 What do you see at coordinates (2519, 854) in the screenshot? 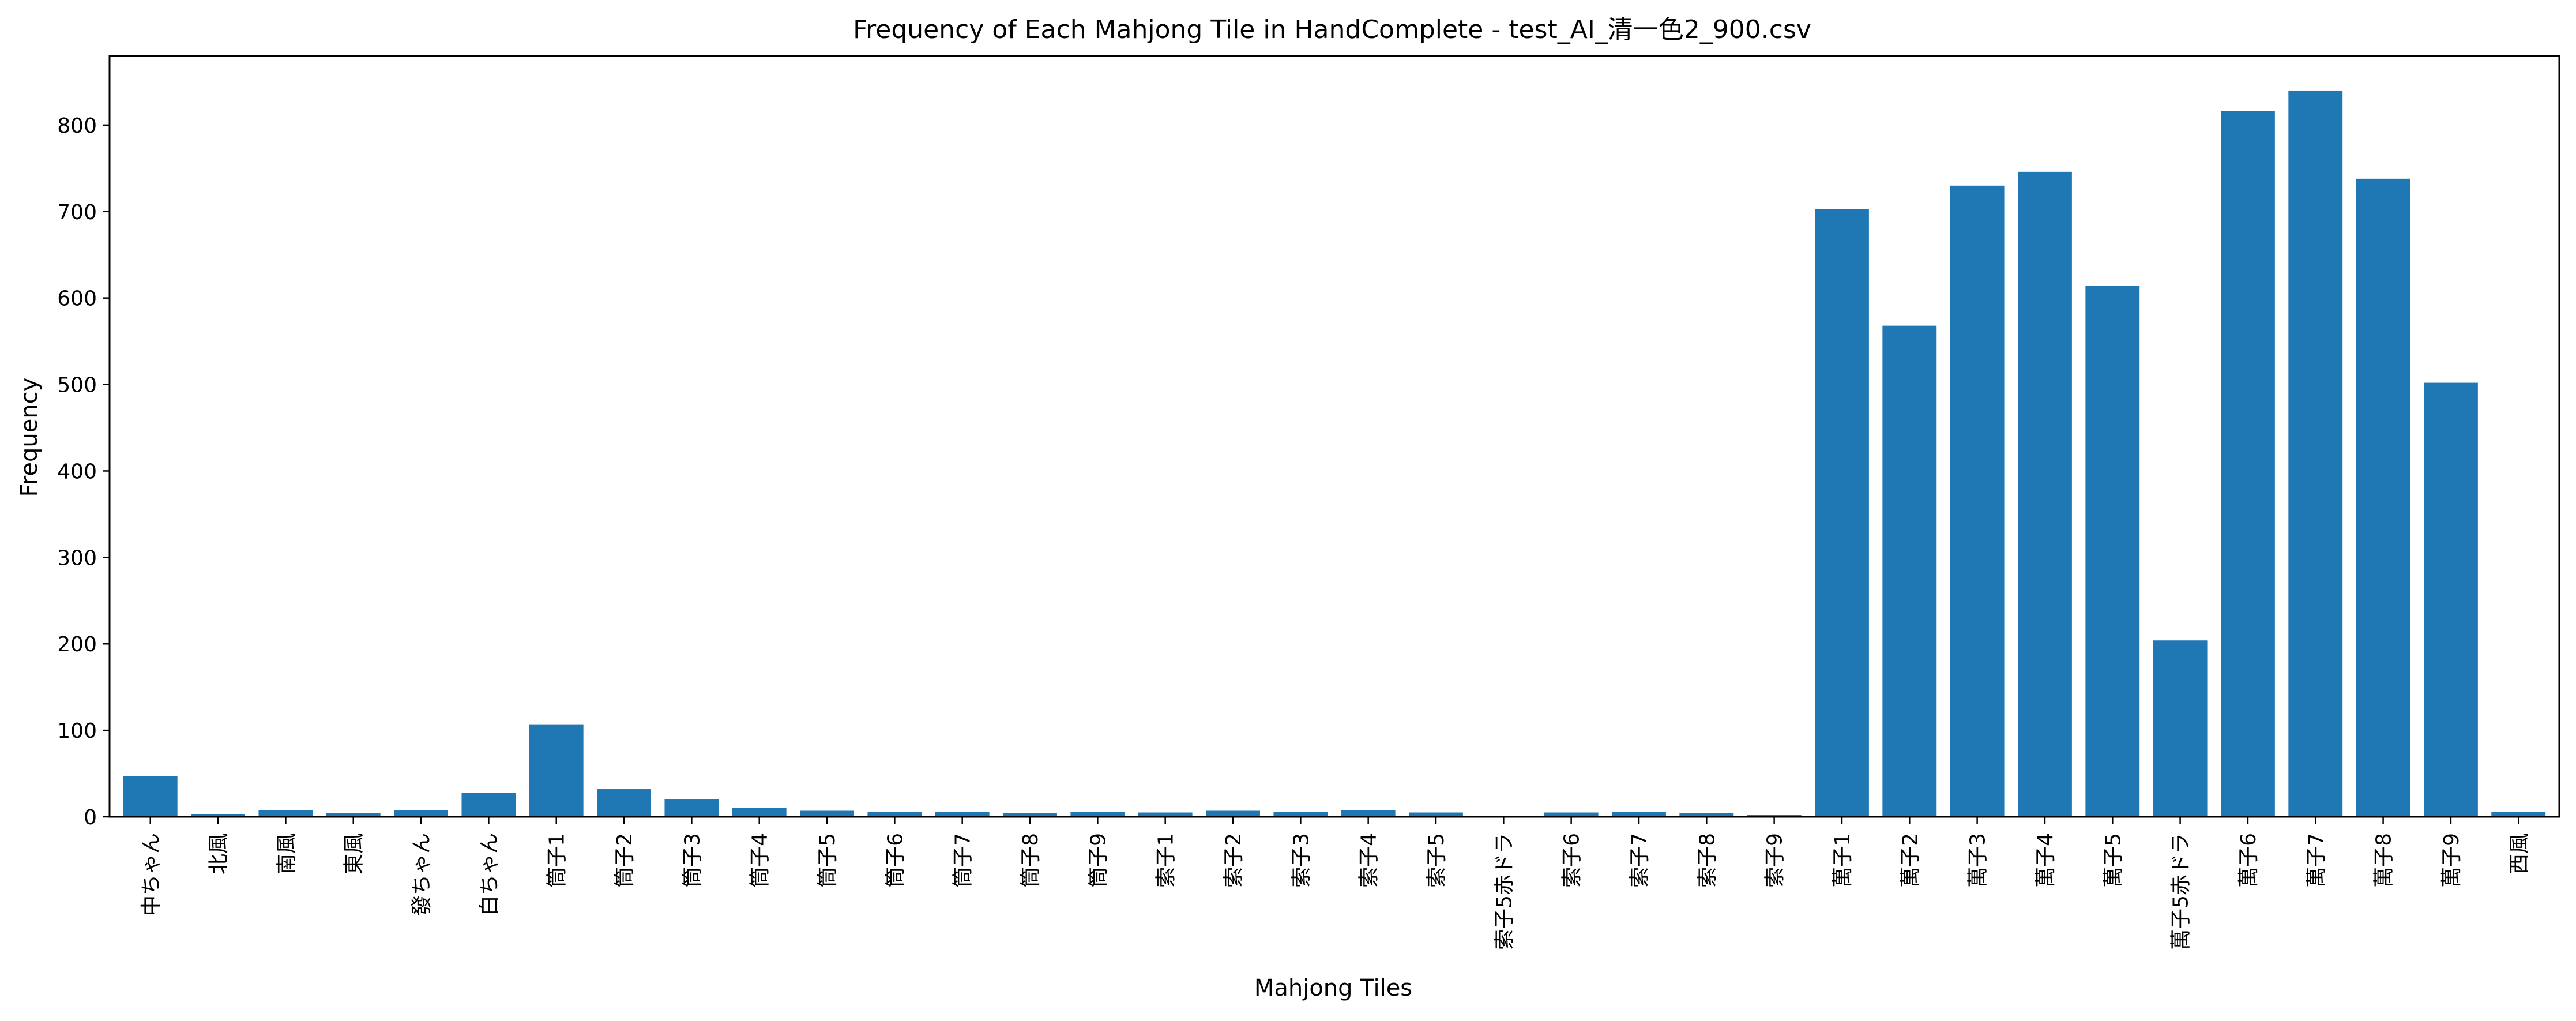
I see `x-tick-label: 西風` at bounding box center [2519, 854].